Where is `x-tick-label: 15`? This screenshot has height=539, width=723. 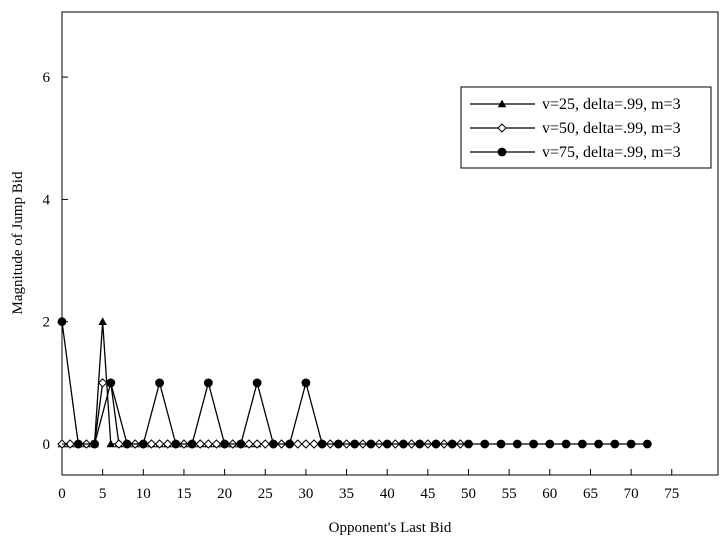 x-tick-label: 15 is located at coordinates (183, 494).